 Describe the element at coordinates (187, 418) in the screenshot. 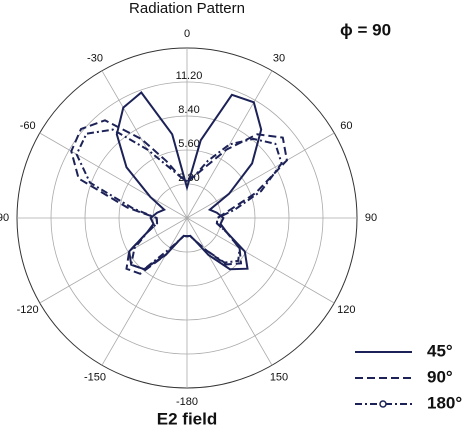

I see `x-label: E2 field` at that location.